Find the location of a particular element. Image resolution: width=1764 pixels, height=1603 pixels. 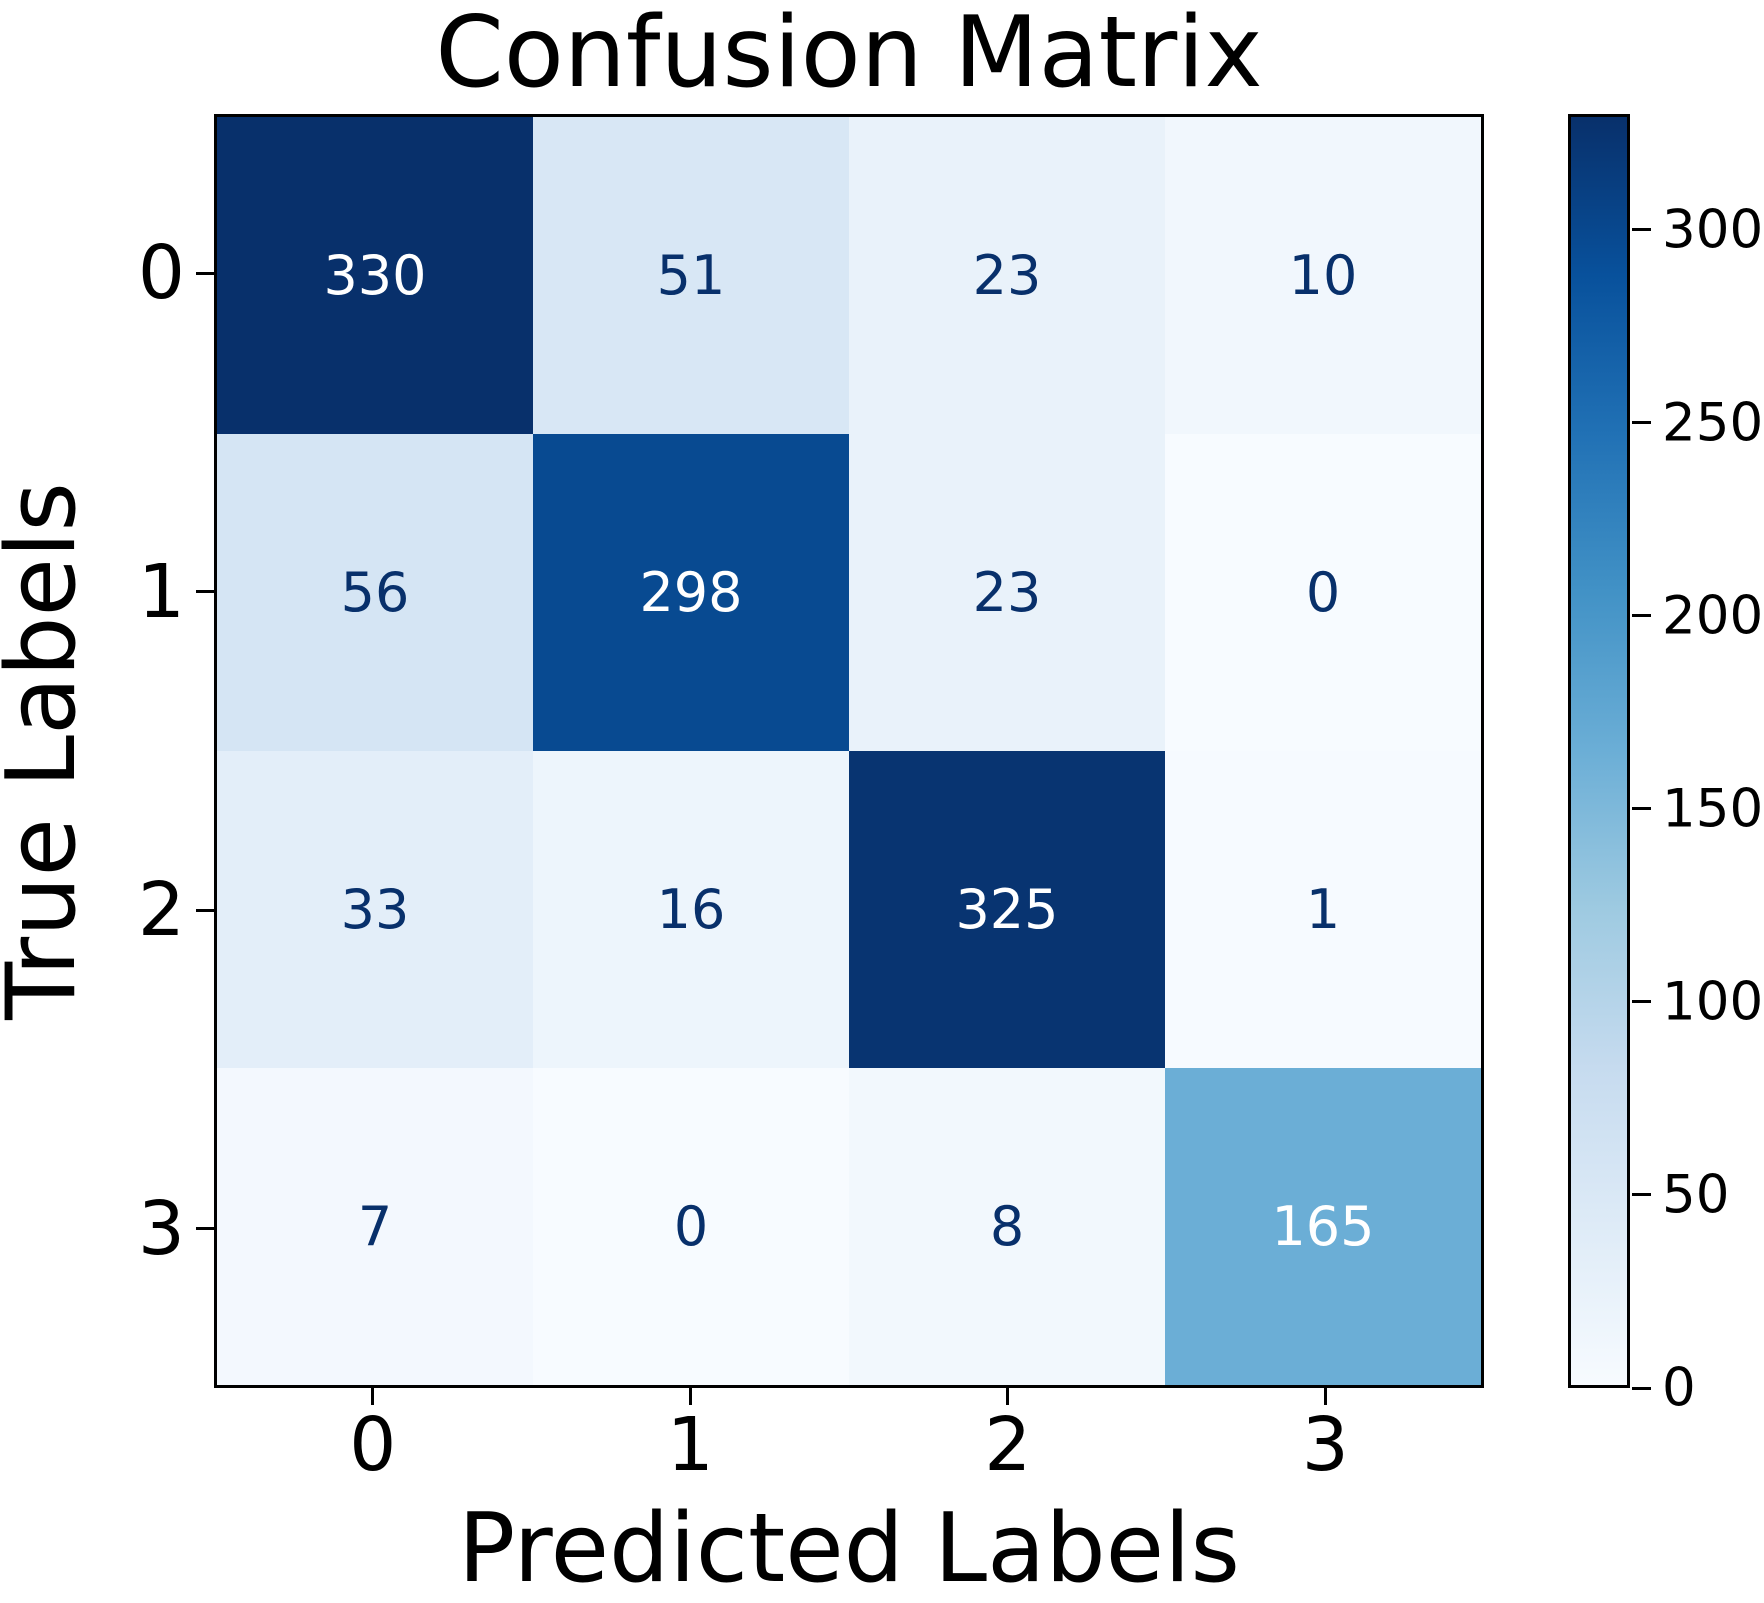

matrix-cell-r3-c2: 8 is located at coordinates (1007, 1226).